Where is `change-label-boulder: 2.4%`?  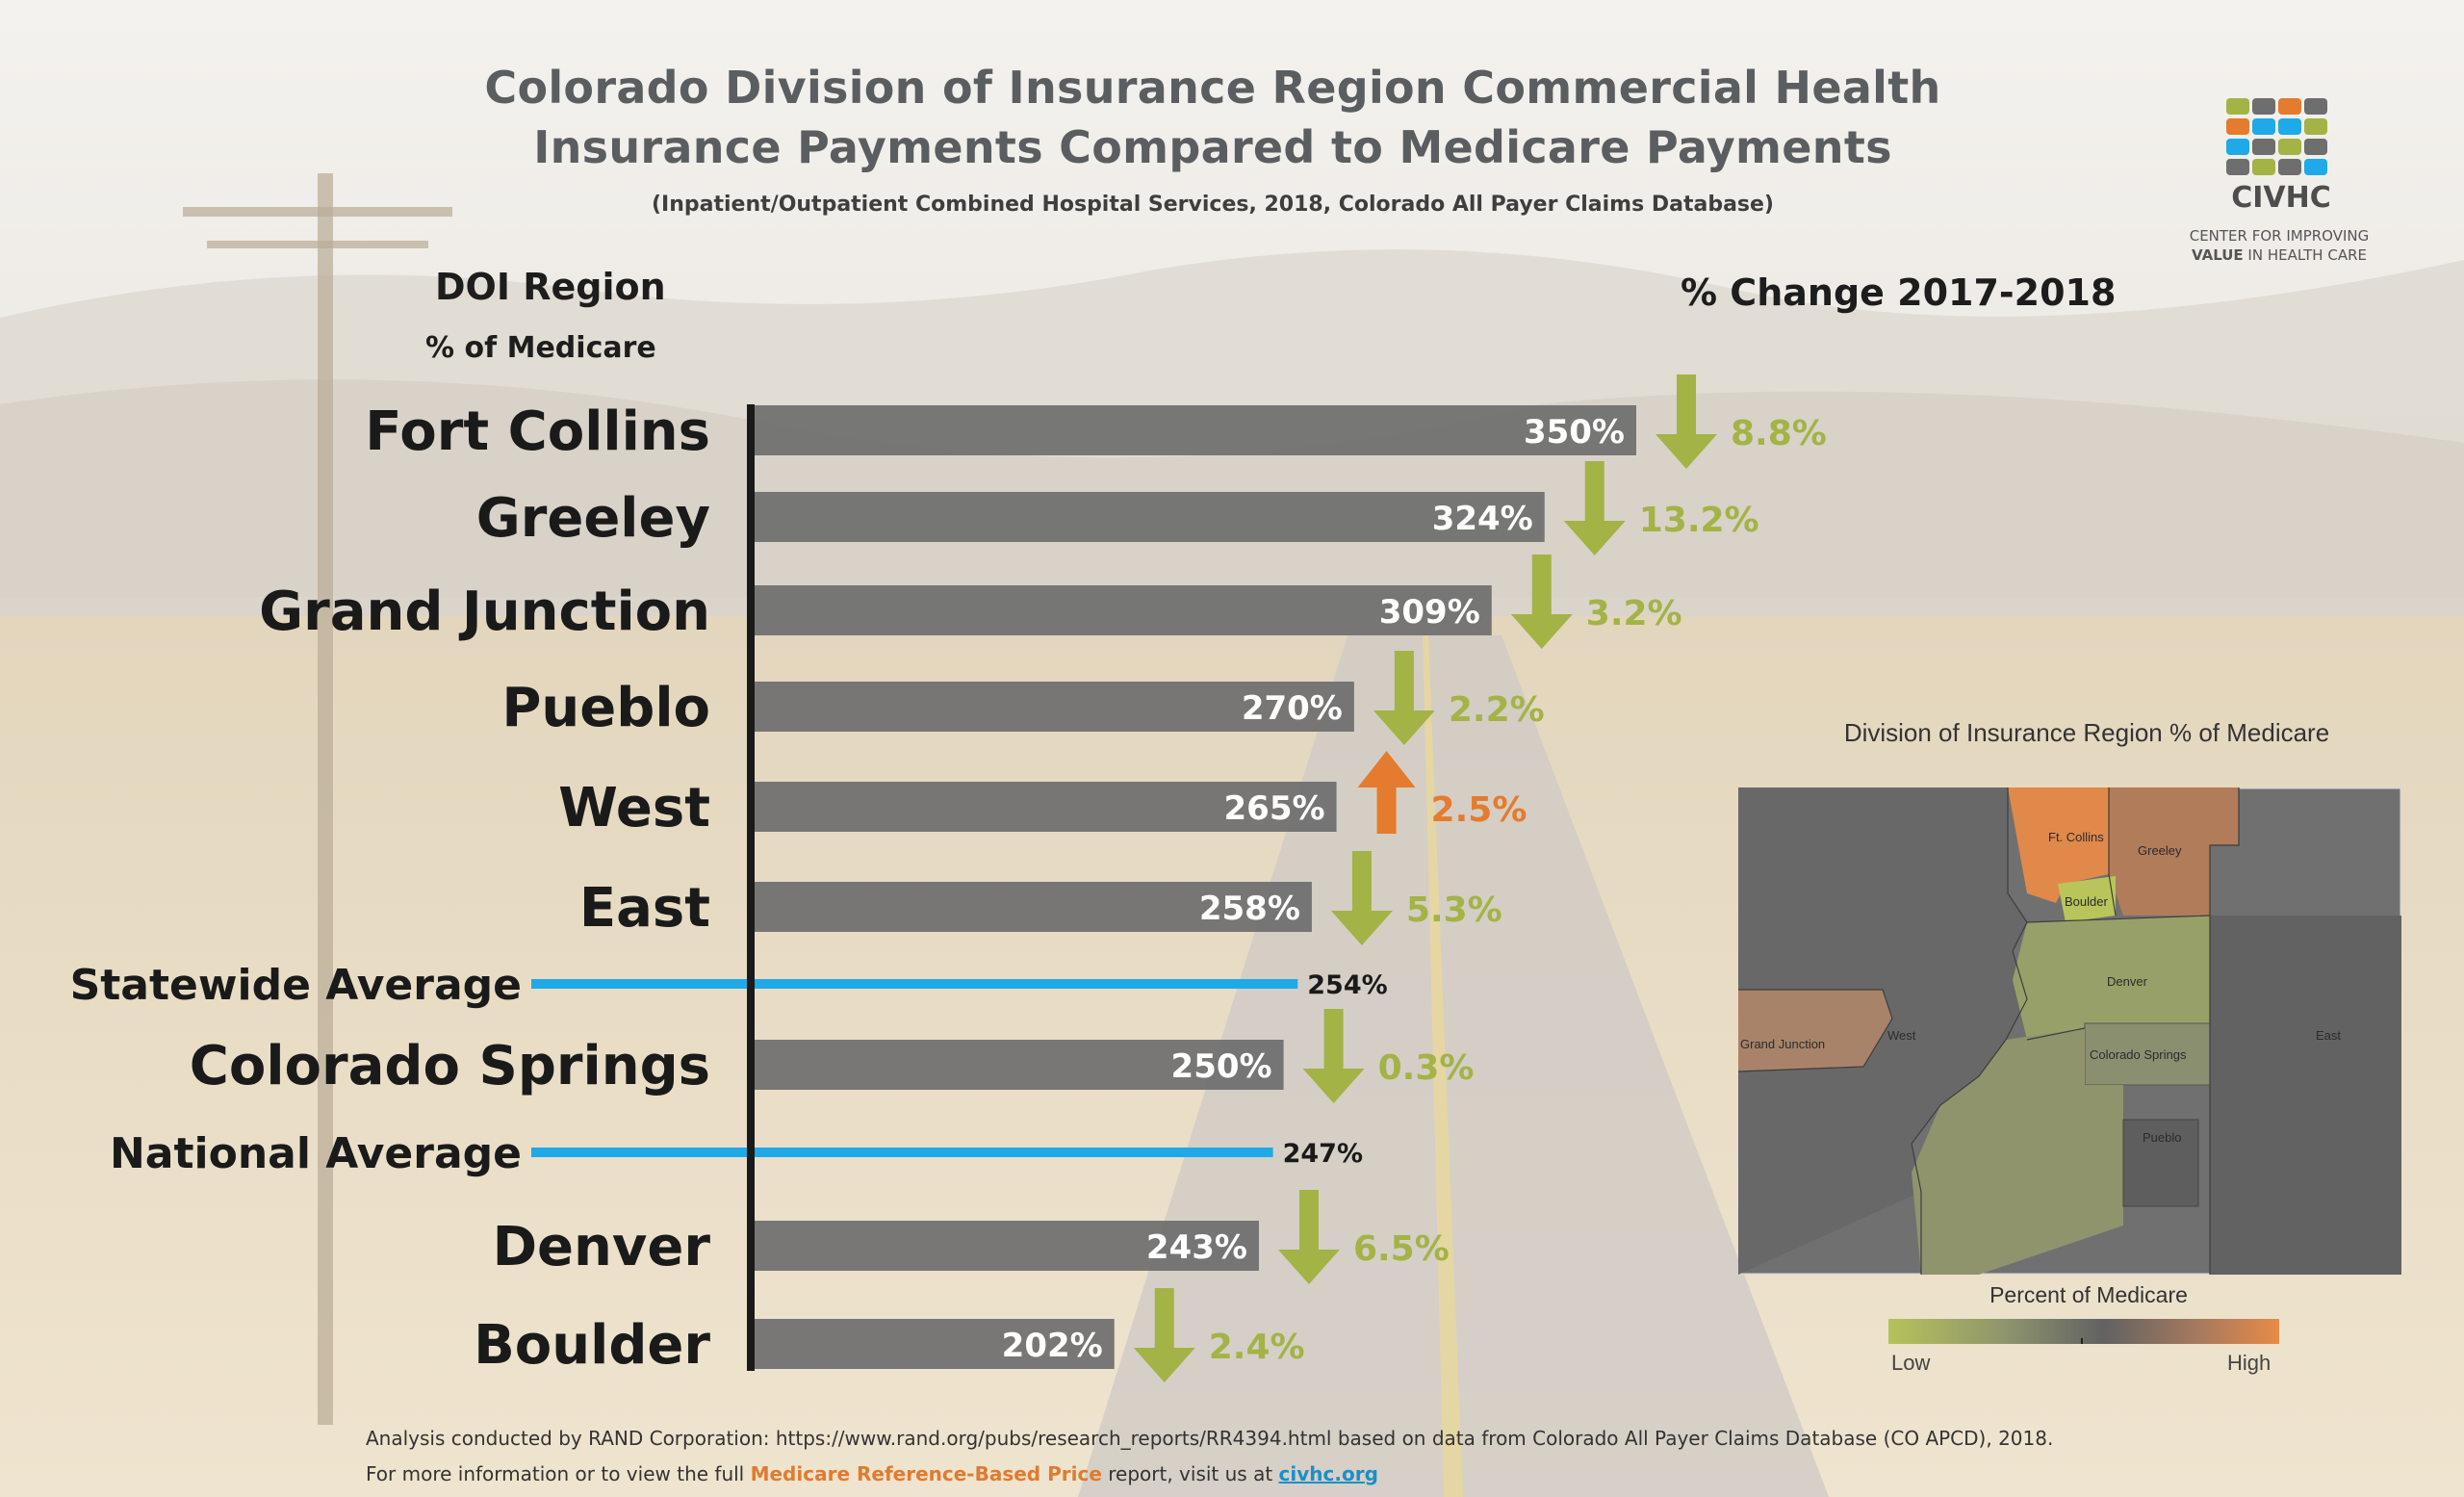 change-label-boulder: 2.4% is located at coordinates (1257, 1347).